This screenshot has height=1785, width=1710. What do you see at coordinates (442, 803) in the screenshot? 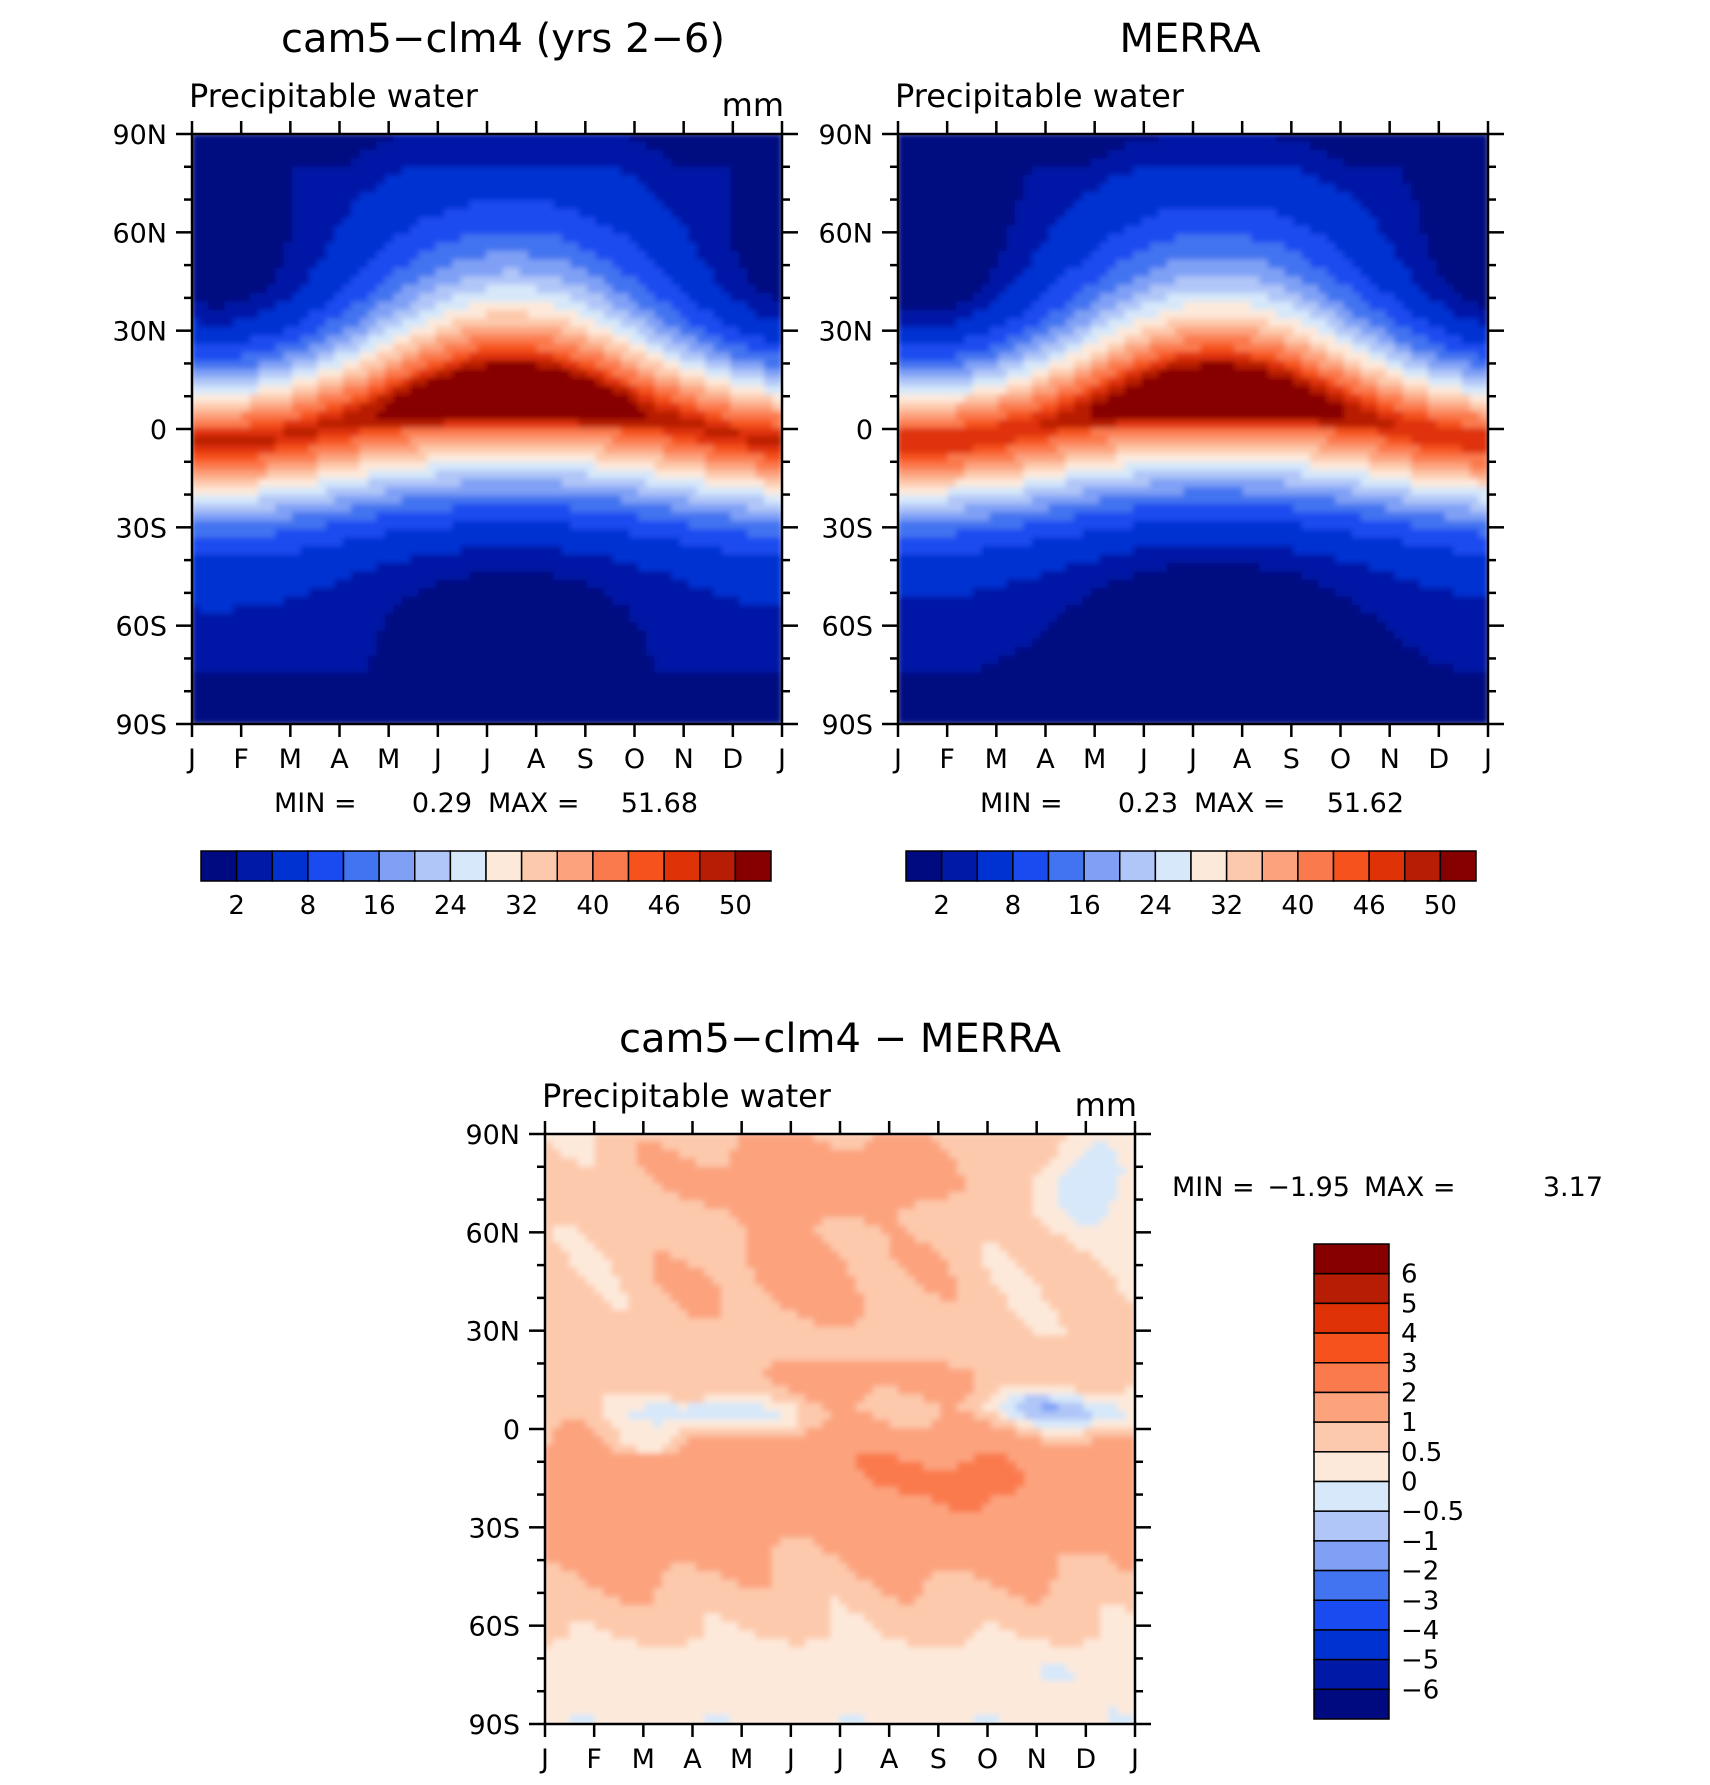
I see `min-value: 0.29` at bounding box center [442, 803].